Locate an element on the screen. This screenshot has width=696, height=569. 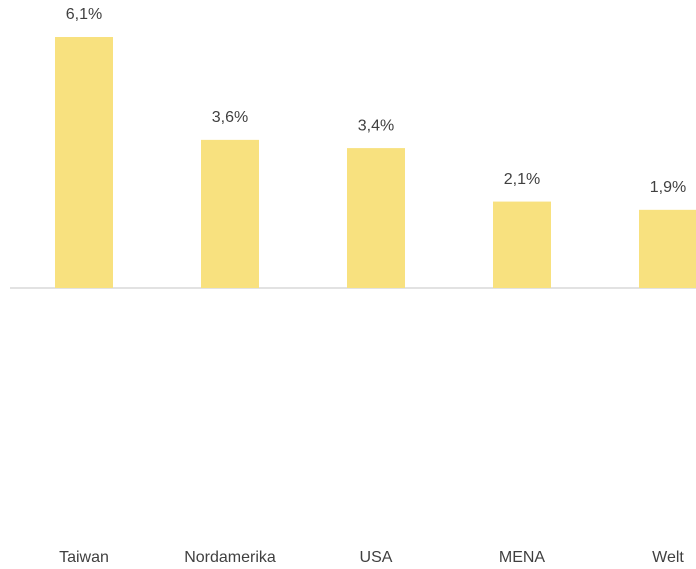
value-label: 6,1% is located at coordinates (84, 14).